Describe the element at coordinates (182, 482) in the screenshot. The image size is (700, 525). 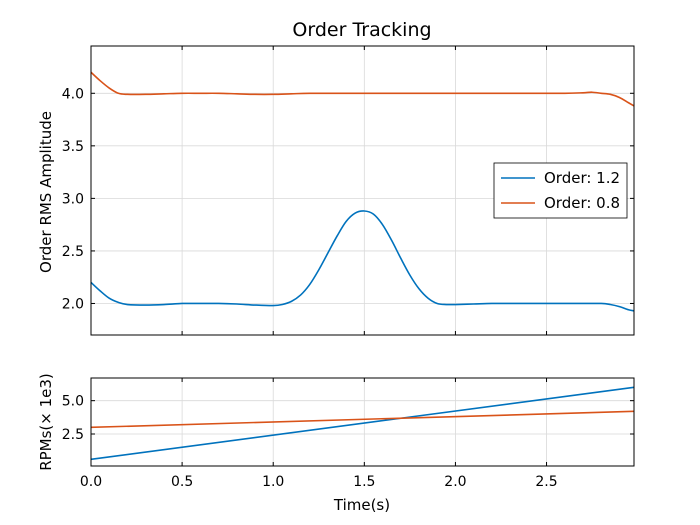
I see `bottom-xtick-label: 0.5` at that location.